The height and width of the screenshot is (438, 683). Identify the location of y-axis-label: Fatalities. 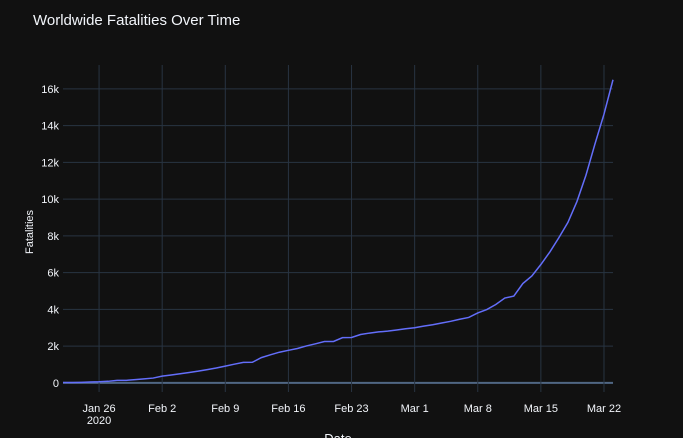
(30, 231).